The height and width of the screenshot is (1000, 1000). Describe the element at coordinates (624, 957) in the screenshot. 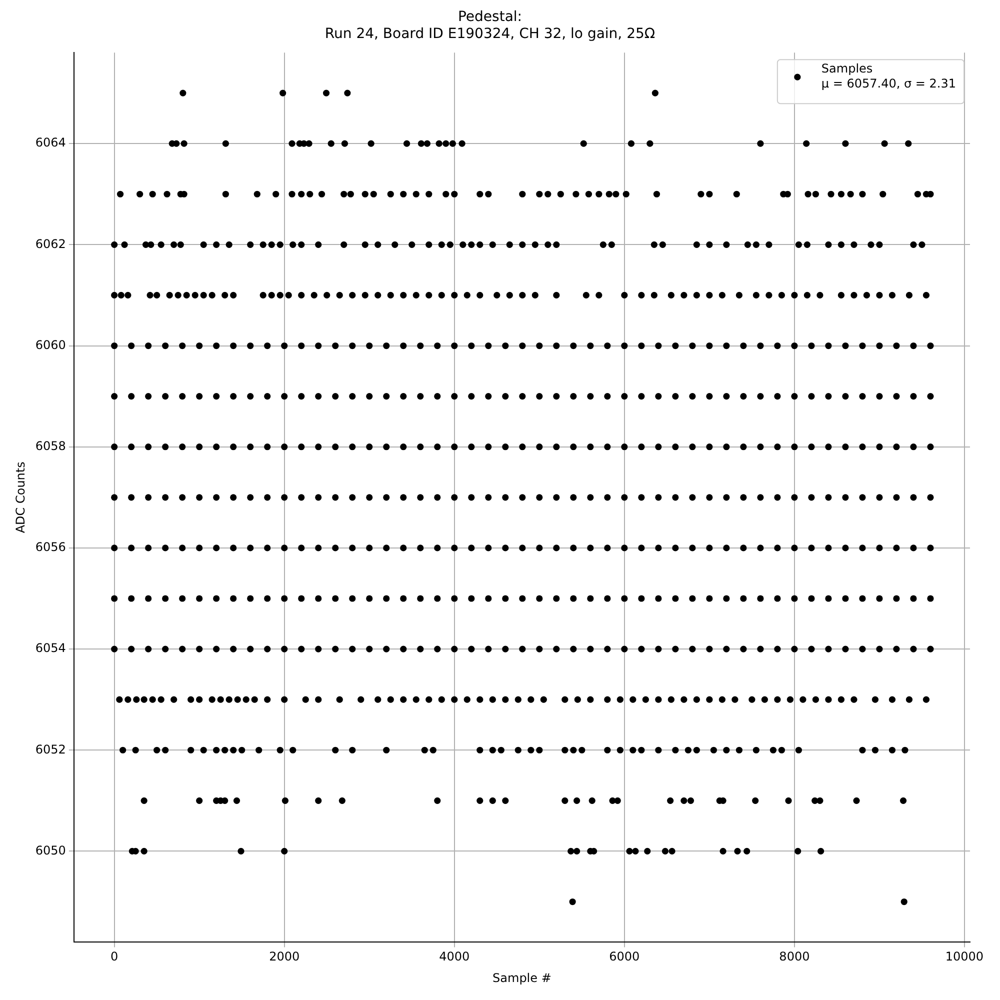

I see `x-tick-label: 6000` at that location.